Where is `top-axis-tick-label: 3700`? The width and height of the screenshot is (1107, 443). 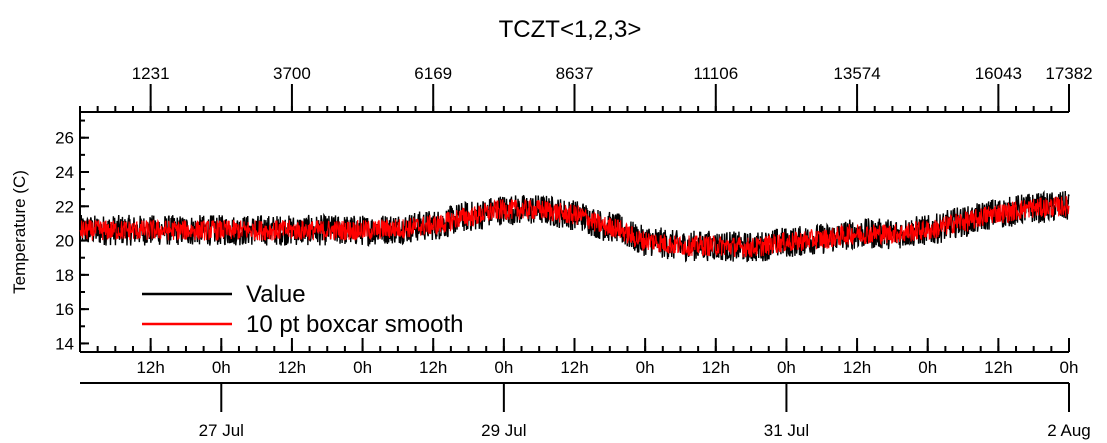 top-axis-tick-label: 3700 is located at coordinates (292, 73).